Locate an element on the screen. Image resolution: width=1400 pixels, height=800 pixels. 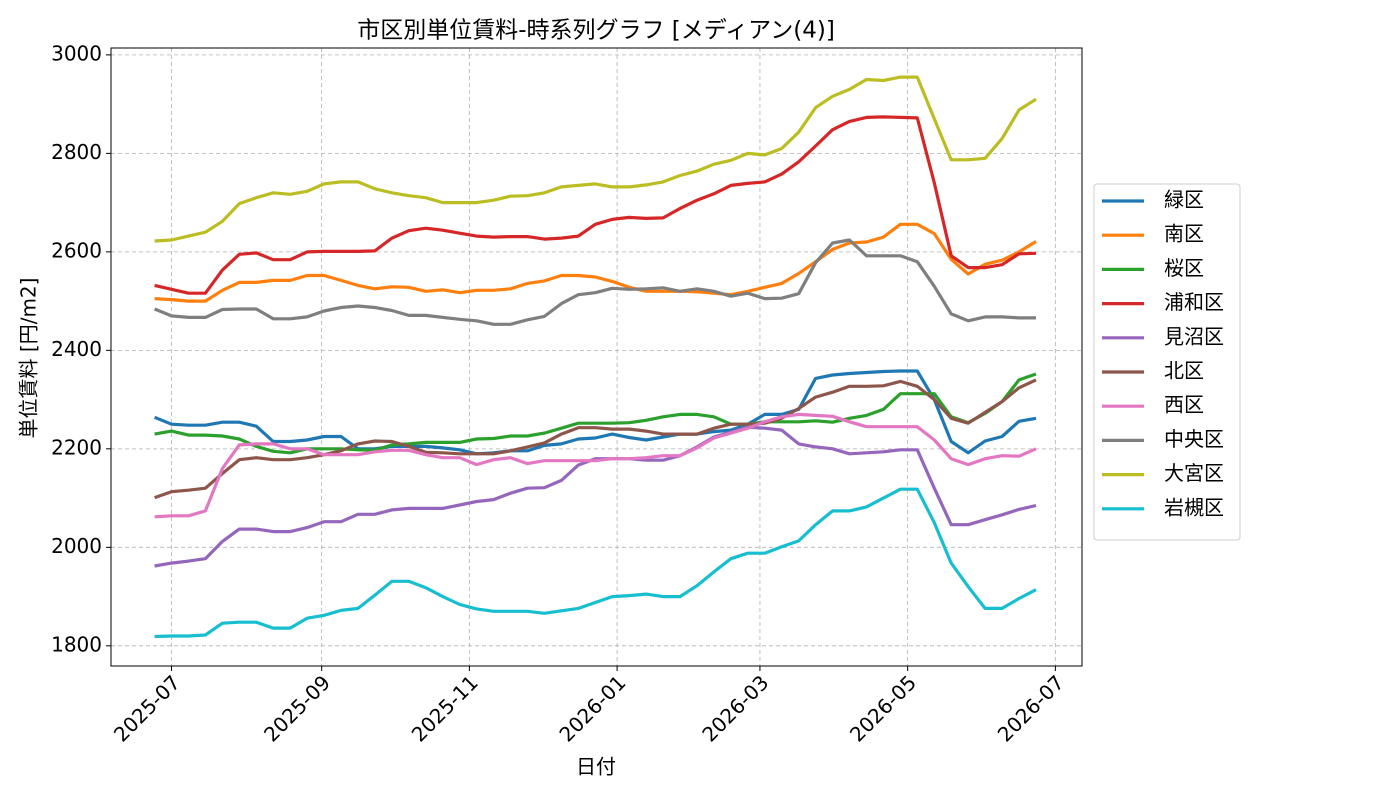
legend-label: 大宮区 is located at coordinates (1194, 473).